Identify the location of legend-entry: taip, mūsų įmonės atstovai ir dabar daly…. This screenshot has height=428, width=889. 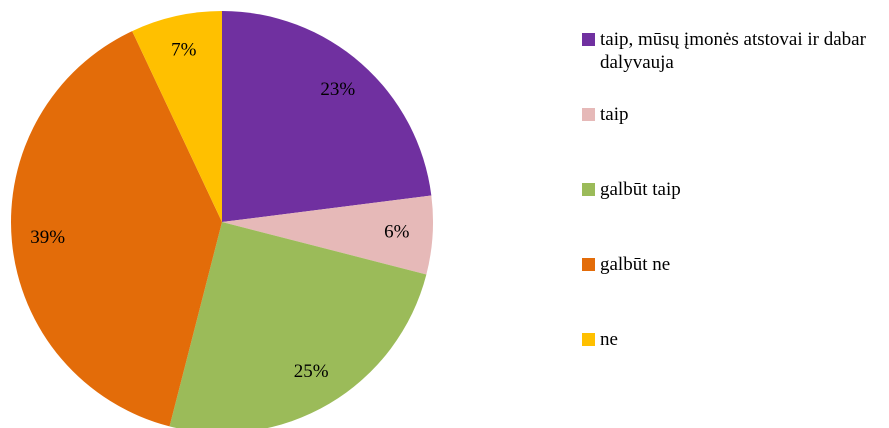
(735, 51).